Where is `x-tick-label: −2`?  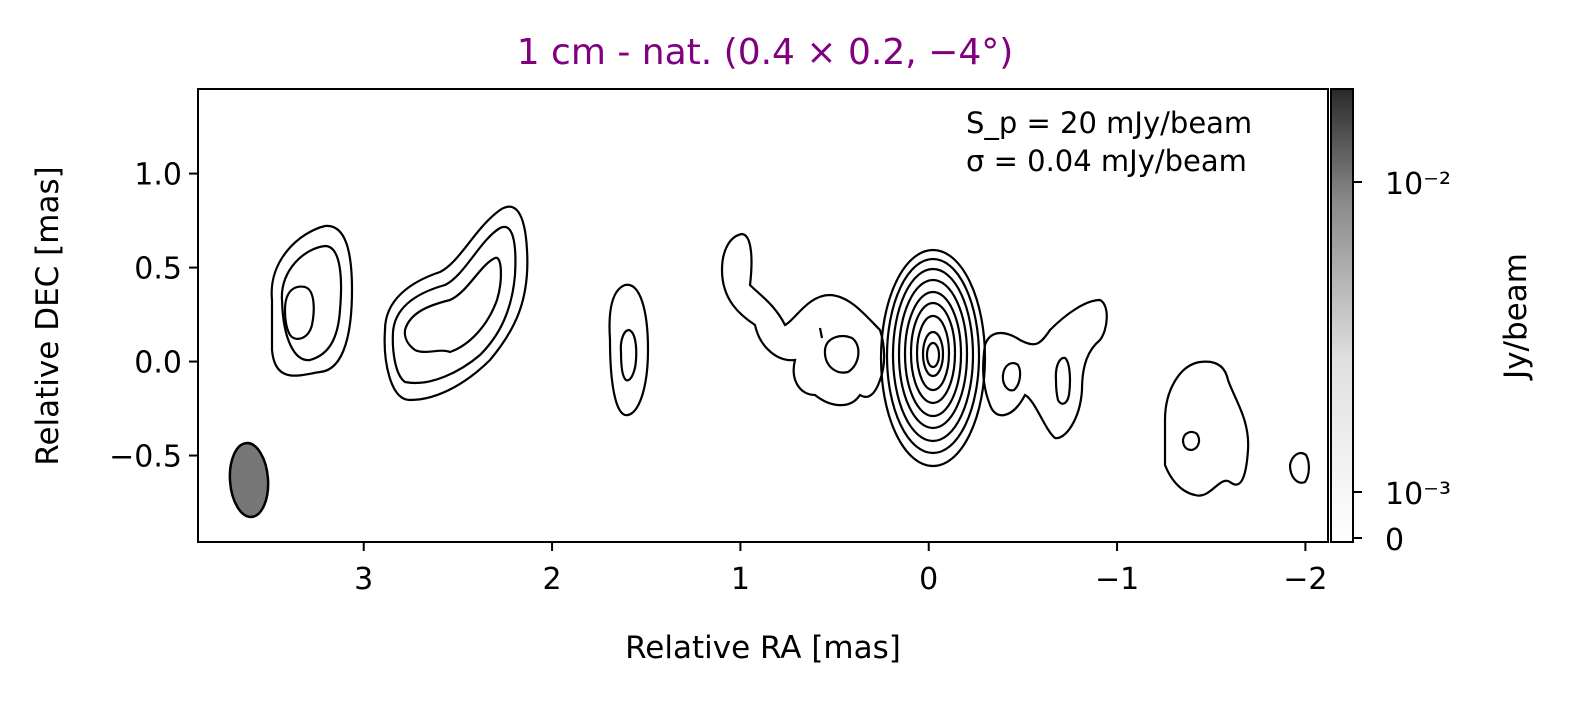
x-tick-label: −2 is located at coordinates (1305, 579).